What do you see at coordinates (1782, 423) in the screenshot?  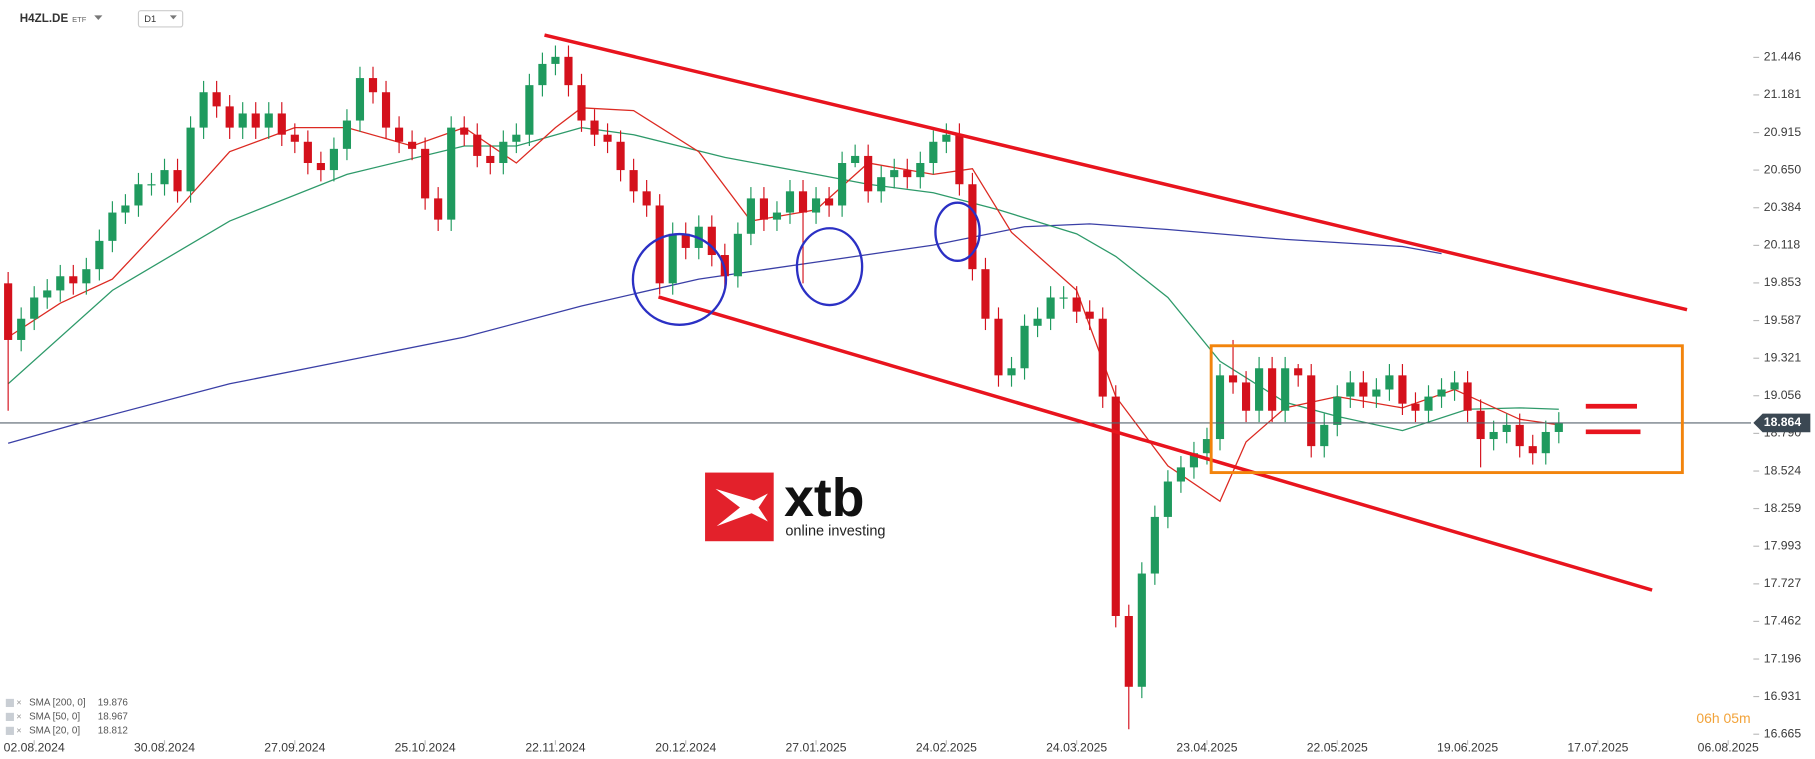 I see `last-price-box` at bounding box center [1782, 423].